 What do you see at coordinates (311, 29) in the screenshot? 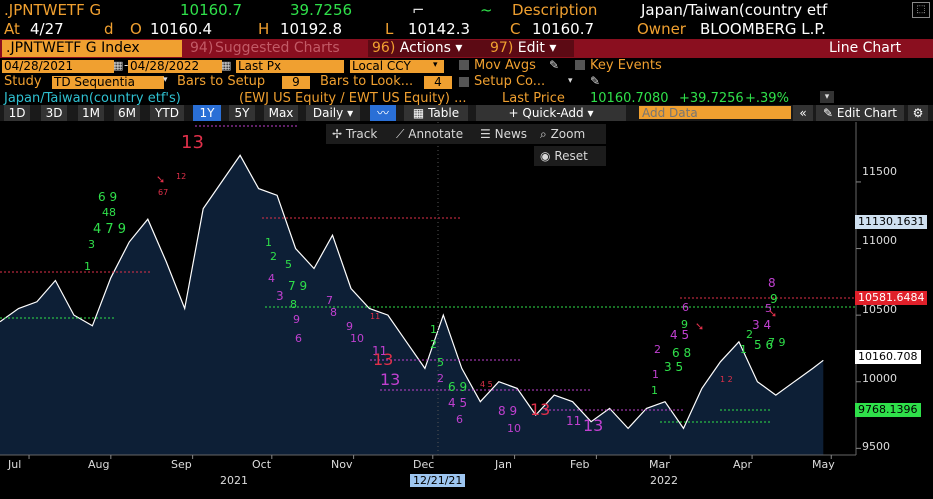
I see `high-value: 10192.8` at bounding box center [311, 29].